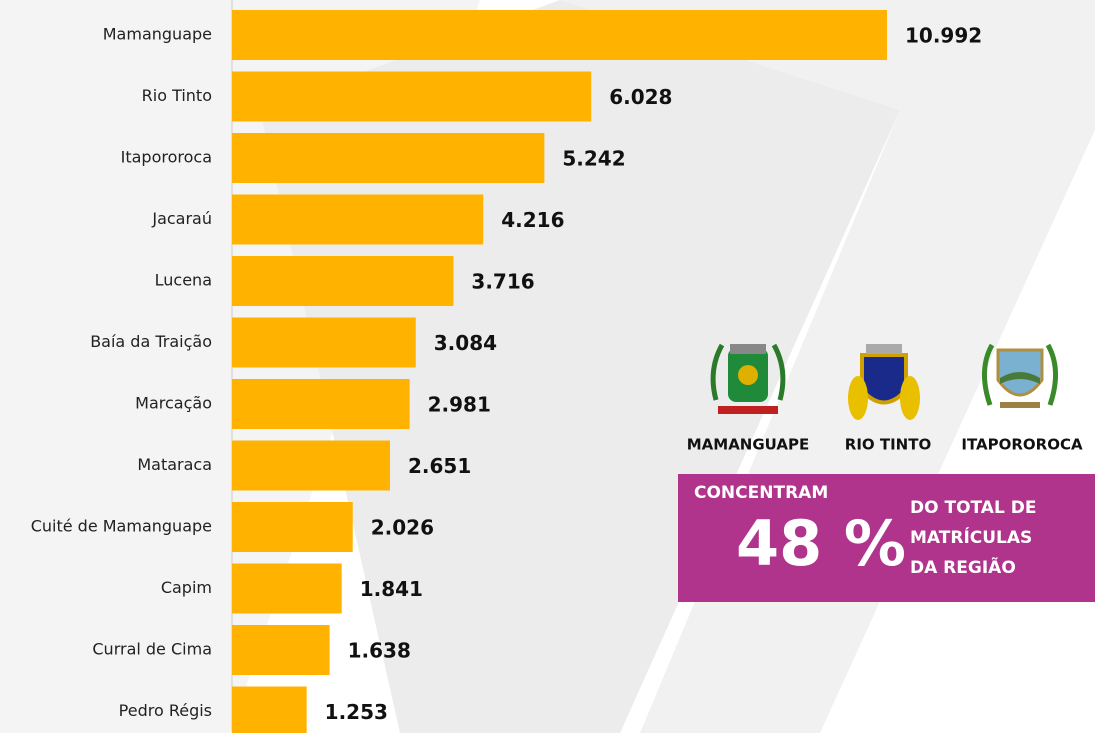 This screenshot has height=733, width=1095. What do you see at coordinates (165, 710) in the screenshot?
I see `category-label: Pedro Régis` at bounding box center [165, 710].